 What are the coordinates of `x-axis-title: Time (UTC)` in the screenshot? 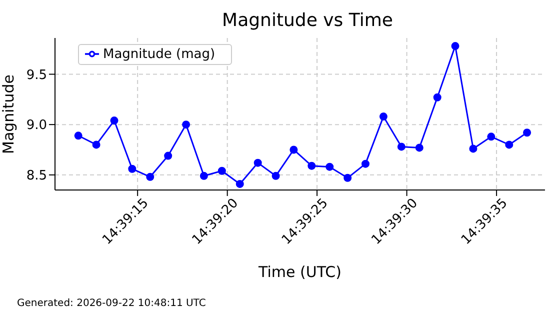 It's located at (300, 272).